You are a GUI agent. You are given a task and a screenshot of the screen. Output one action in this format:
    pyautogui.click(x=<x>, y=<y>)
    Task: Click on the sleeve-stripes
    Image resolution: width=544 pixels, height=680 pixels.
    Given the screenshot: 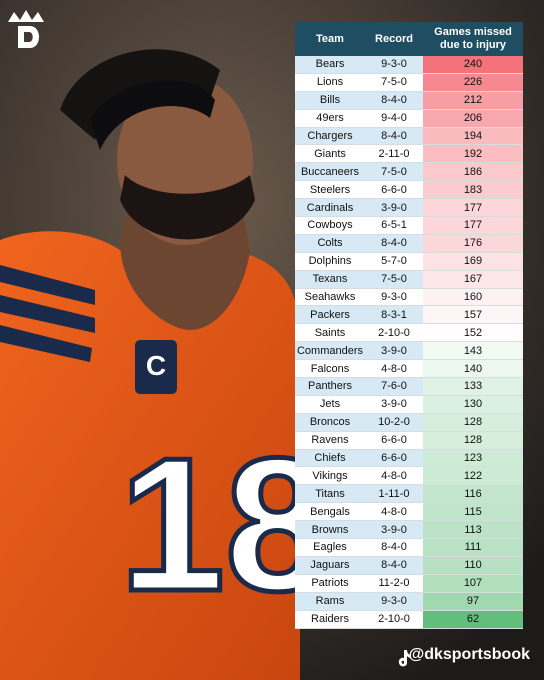 What is the action you would take?
    pyautogui.click(x=47, y=313)
    